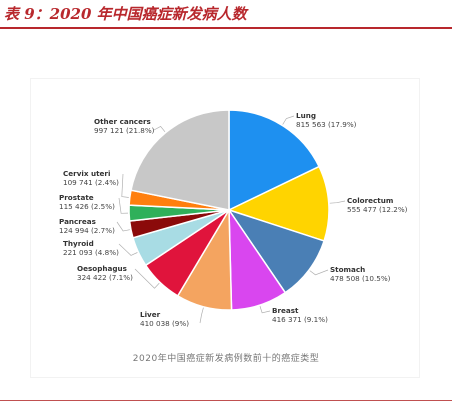 The width and height of the screenshot is (452, 407). Describe the element at coordinates (278, 203) in the screenshot. I see `pie-slice-colorectum` at that location.